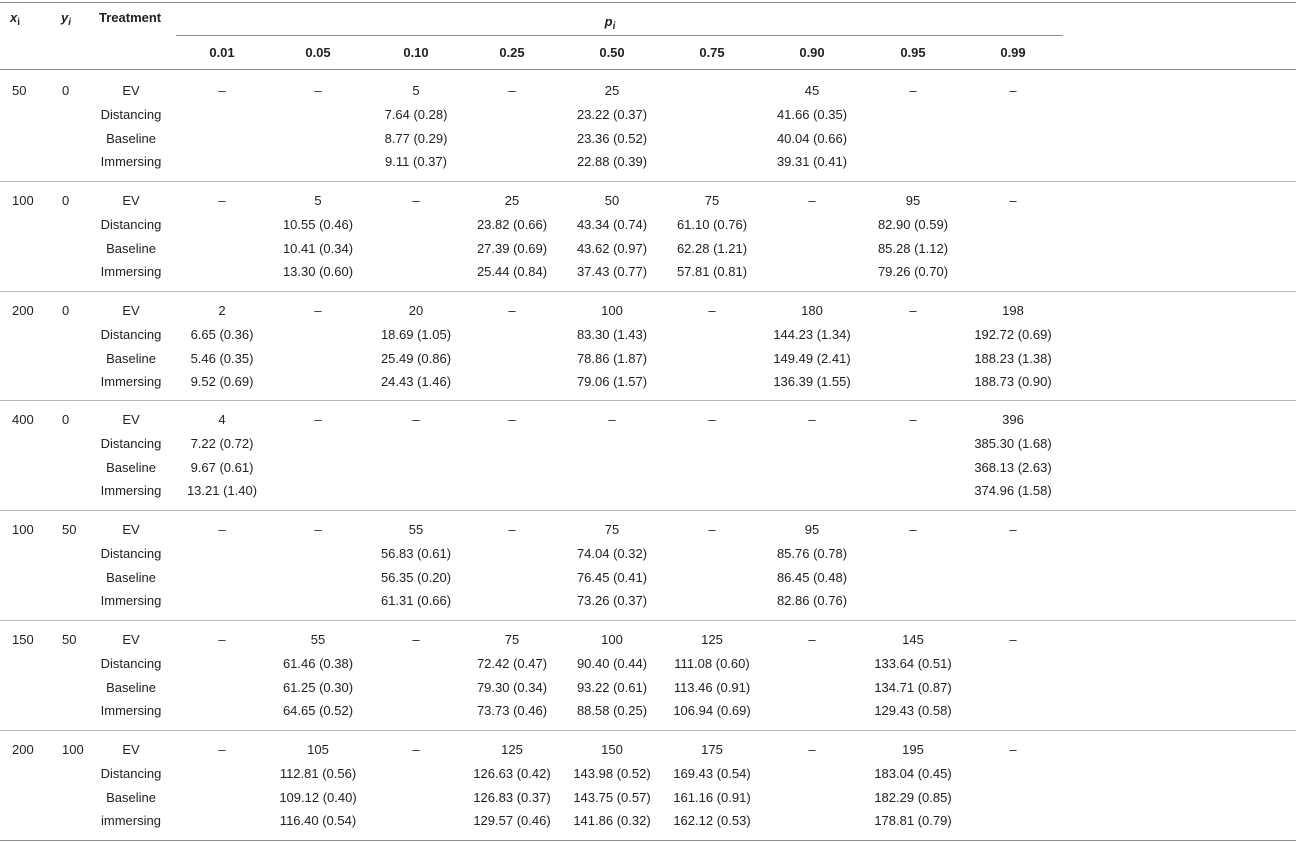  Describe the element at coordinates (318, 820) in the screenshot. I see `table-cell: 116.40 (0.54)` at that location.